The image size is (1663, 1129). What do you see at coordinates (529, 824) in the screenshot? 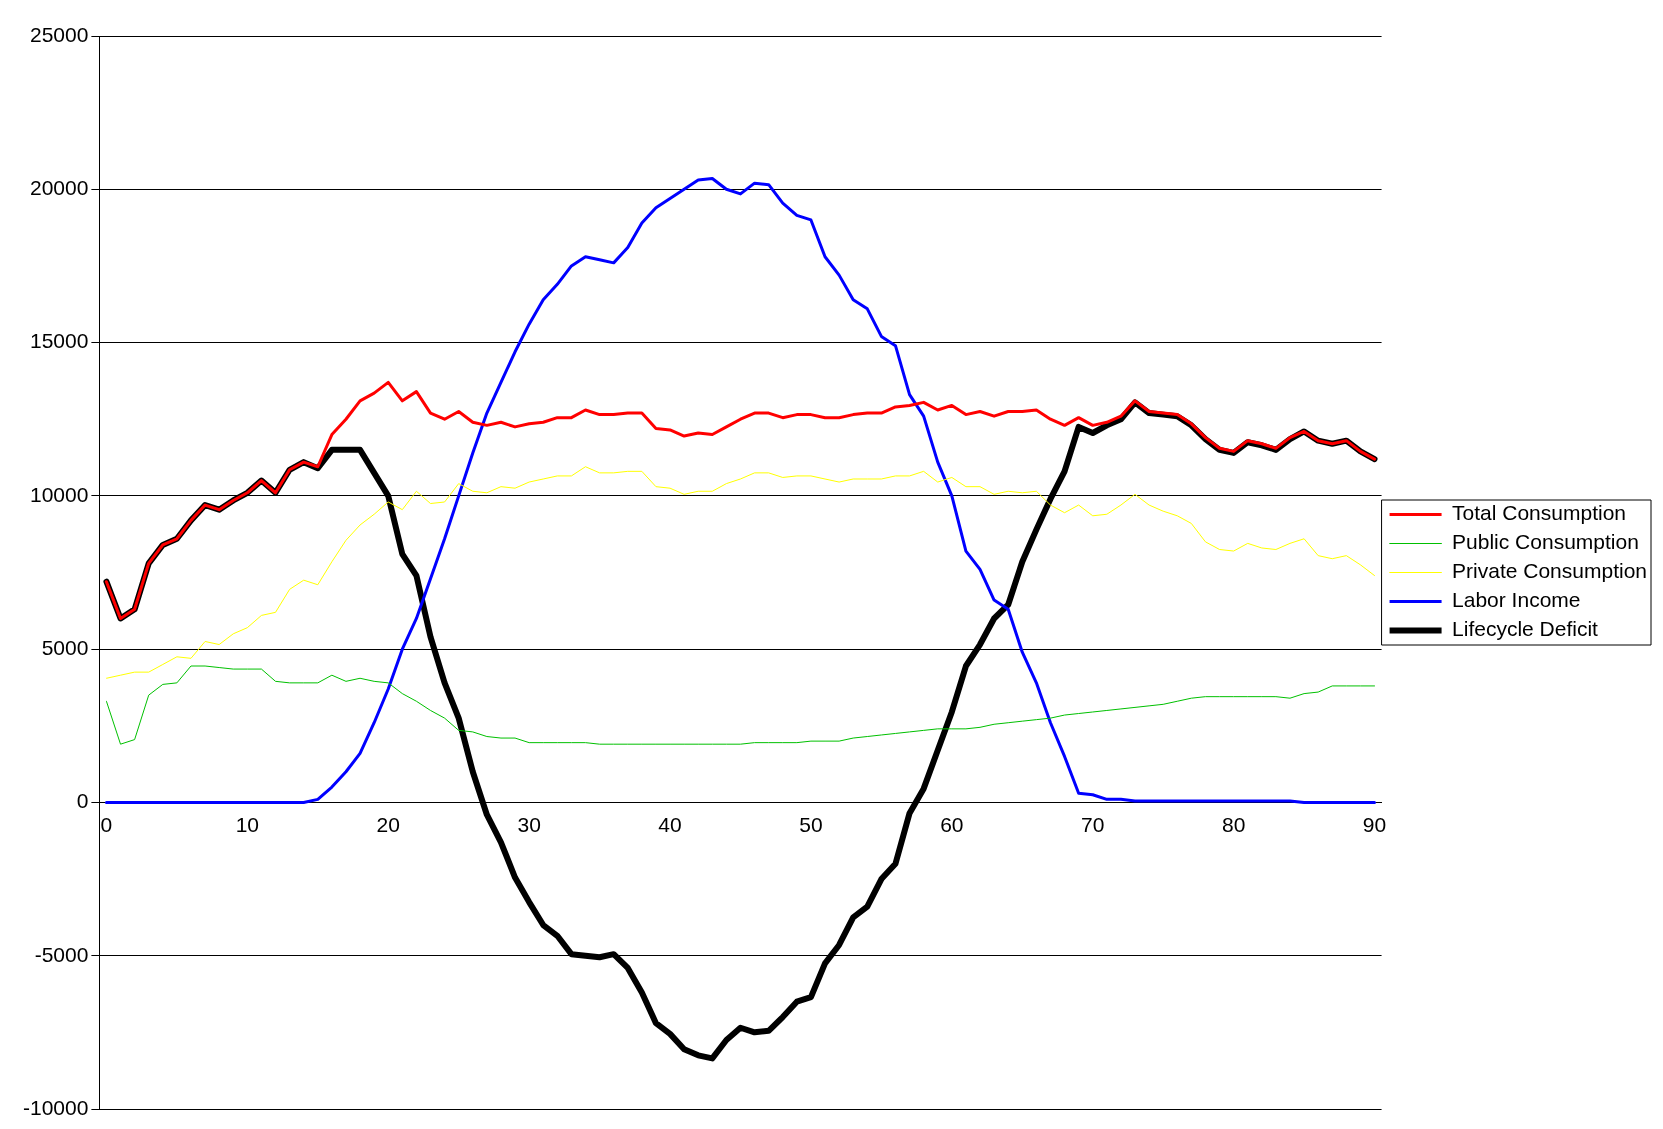
I see `x-tick-label: 30` at bounding box center [529, 824].